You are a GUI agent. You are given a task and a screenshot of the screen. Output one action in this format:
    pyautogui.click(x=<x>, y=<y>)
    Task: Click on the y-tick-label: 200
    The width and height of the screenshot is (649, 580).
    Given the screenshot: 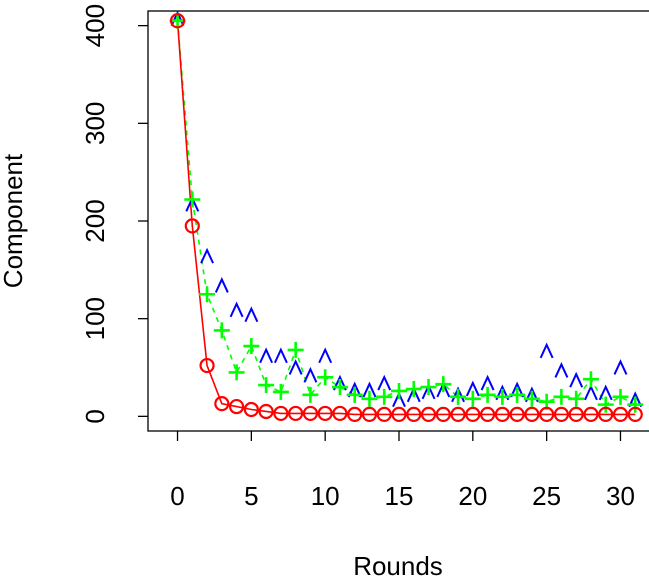 What is the action you would take?
    pyautogui.click(x=95, y=220)
    